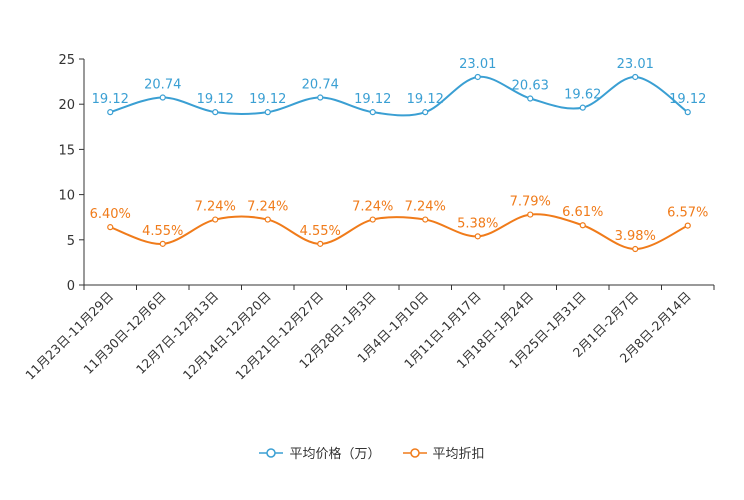 This screenshot has width=744, height=500. Describe the element at coordinates (530, 202) in the screenshot. I see `series-1-data-label: 7.79%` at that location.